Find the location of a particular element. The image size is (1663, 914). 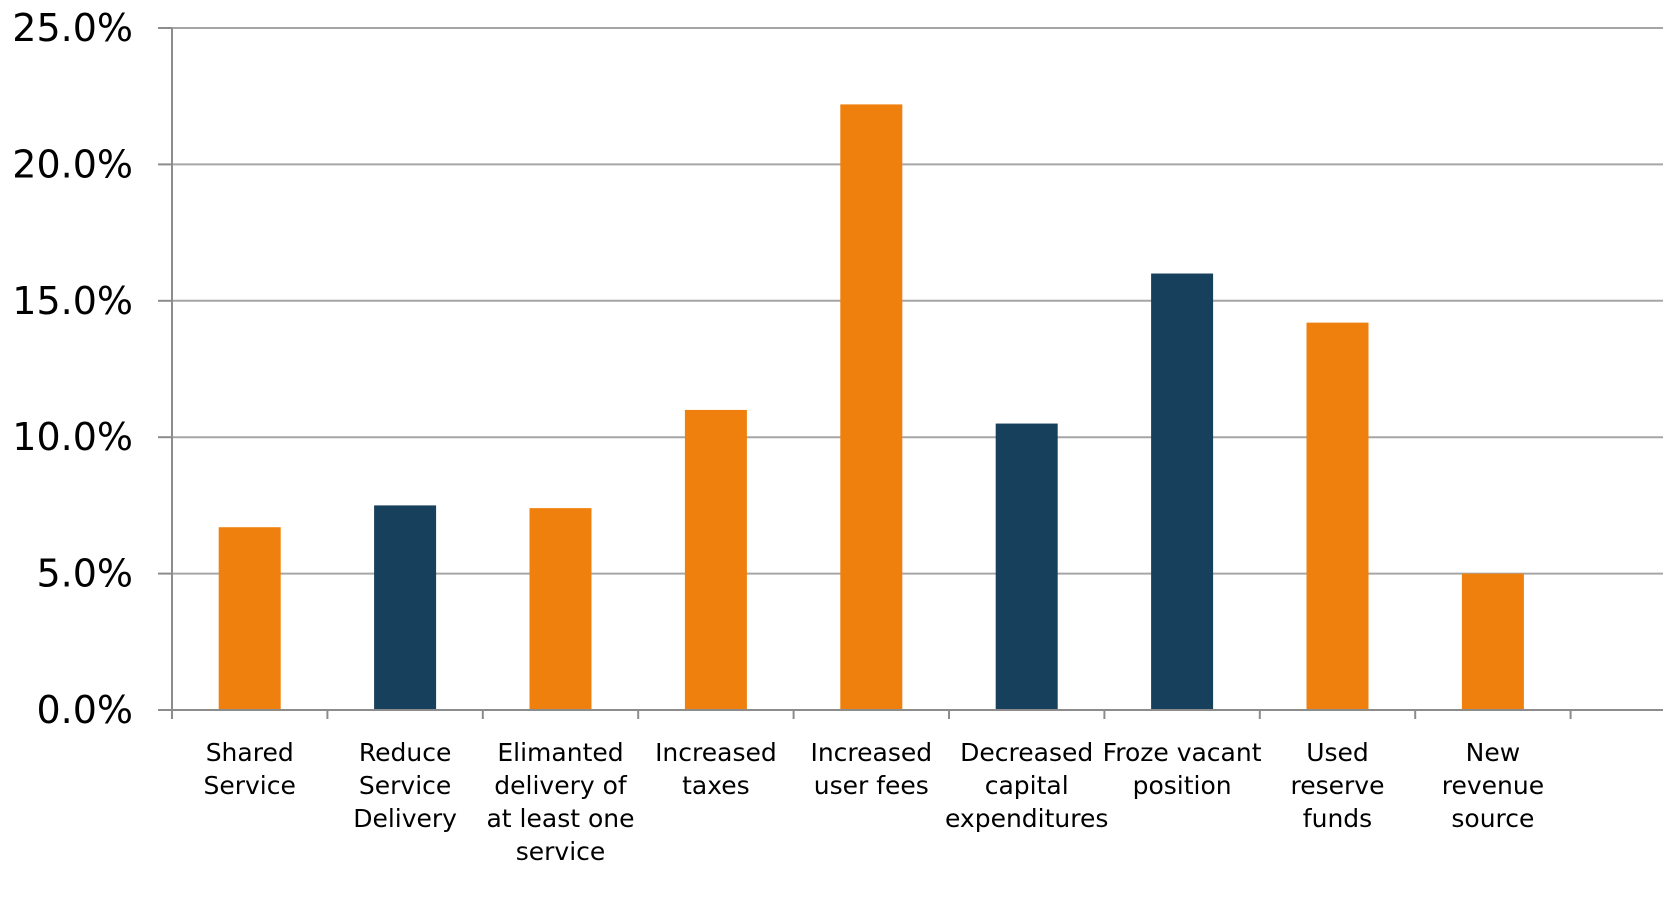

y-tick-label: 10.0% is located at coordinates (72, 437).